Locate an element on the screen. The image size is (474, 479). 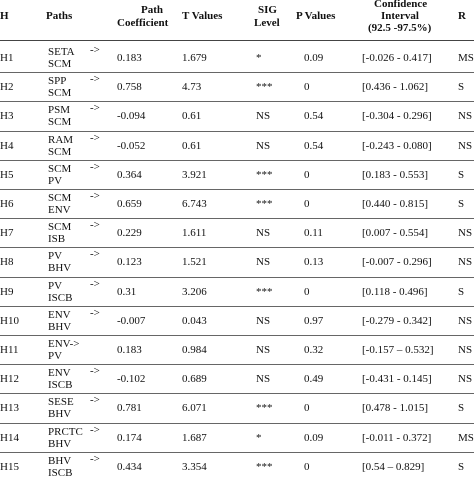
t-value: 0.043 is located at coordinates (194, 320).